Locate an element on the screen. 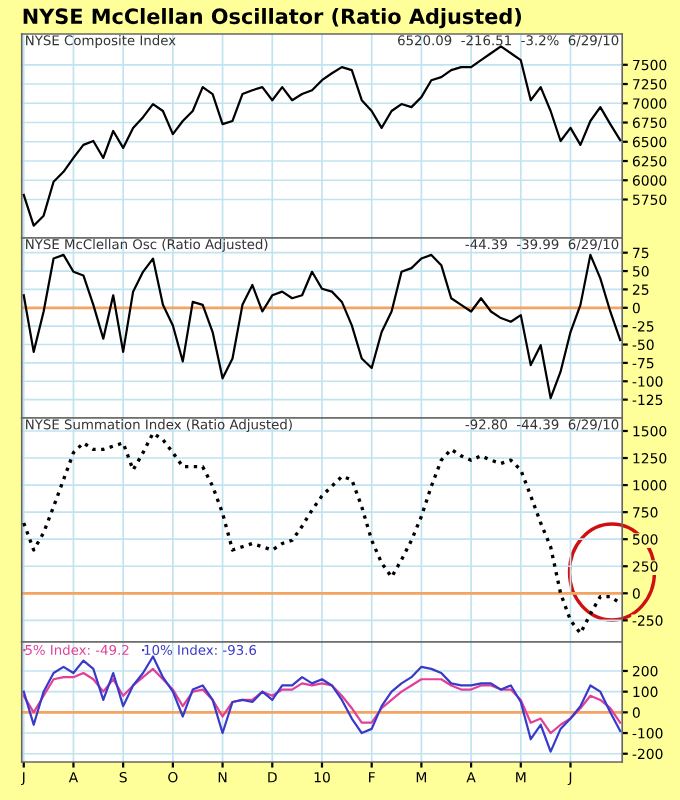 This screenshot has height=800, width=680. chart-title: NYSE McClellan Oscillator (Ratio Adjusted) is located at coordinates (272, 18).